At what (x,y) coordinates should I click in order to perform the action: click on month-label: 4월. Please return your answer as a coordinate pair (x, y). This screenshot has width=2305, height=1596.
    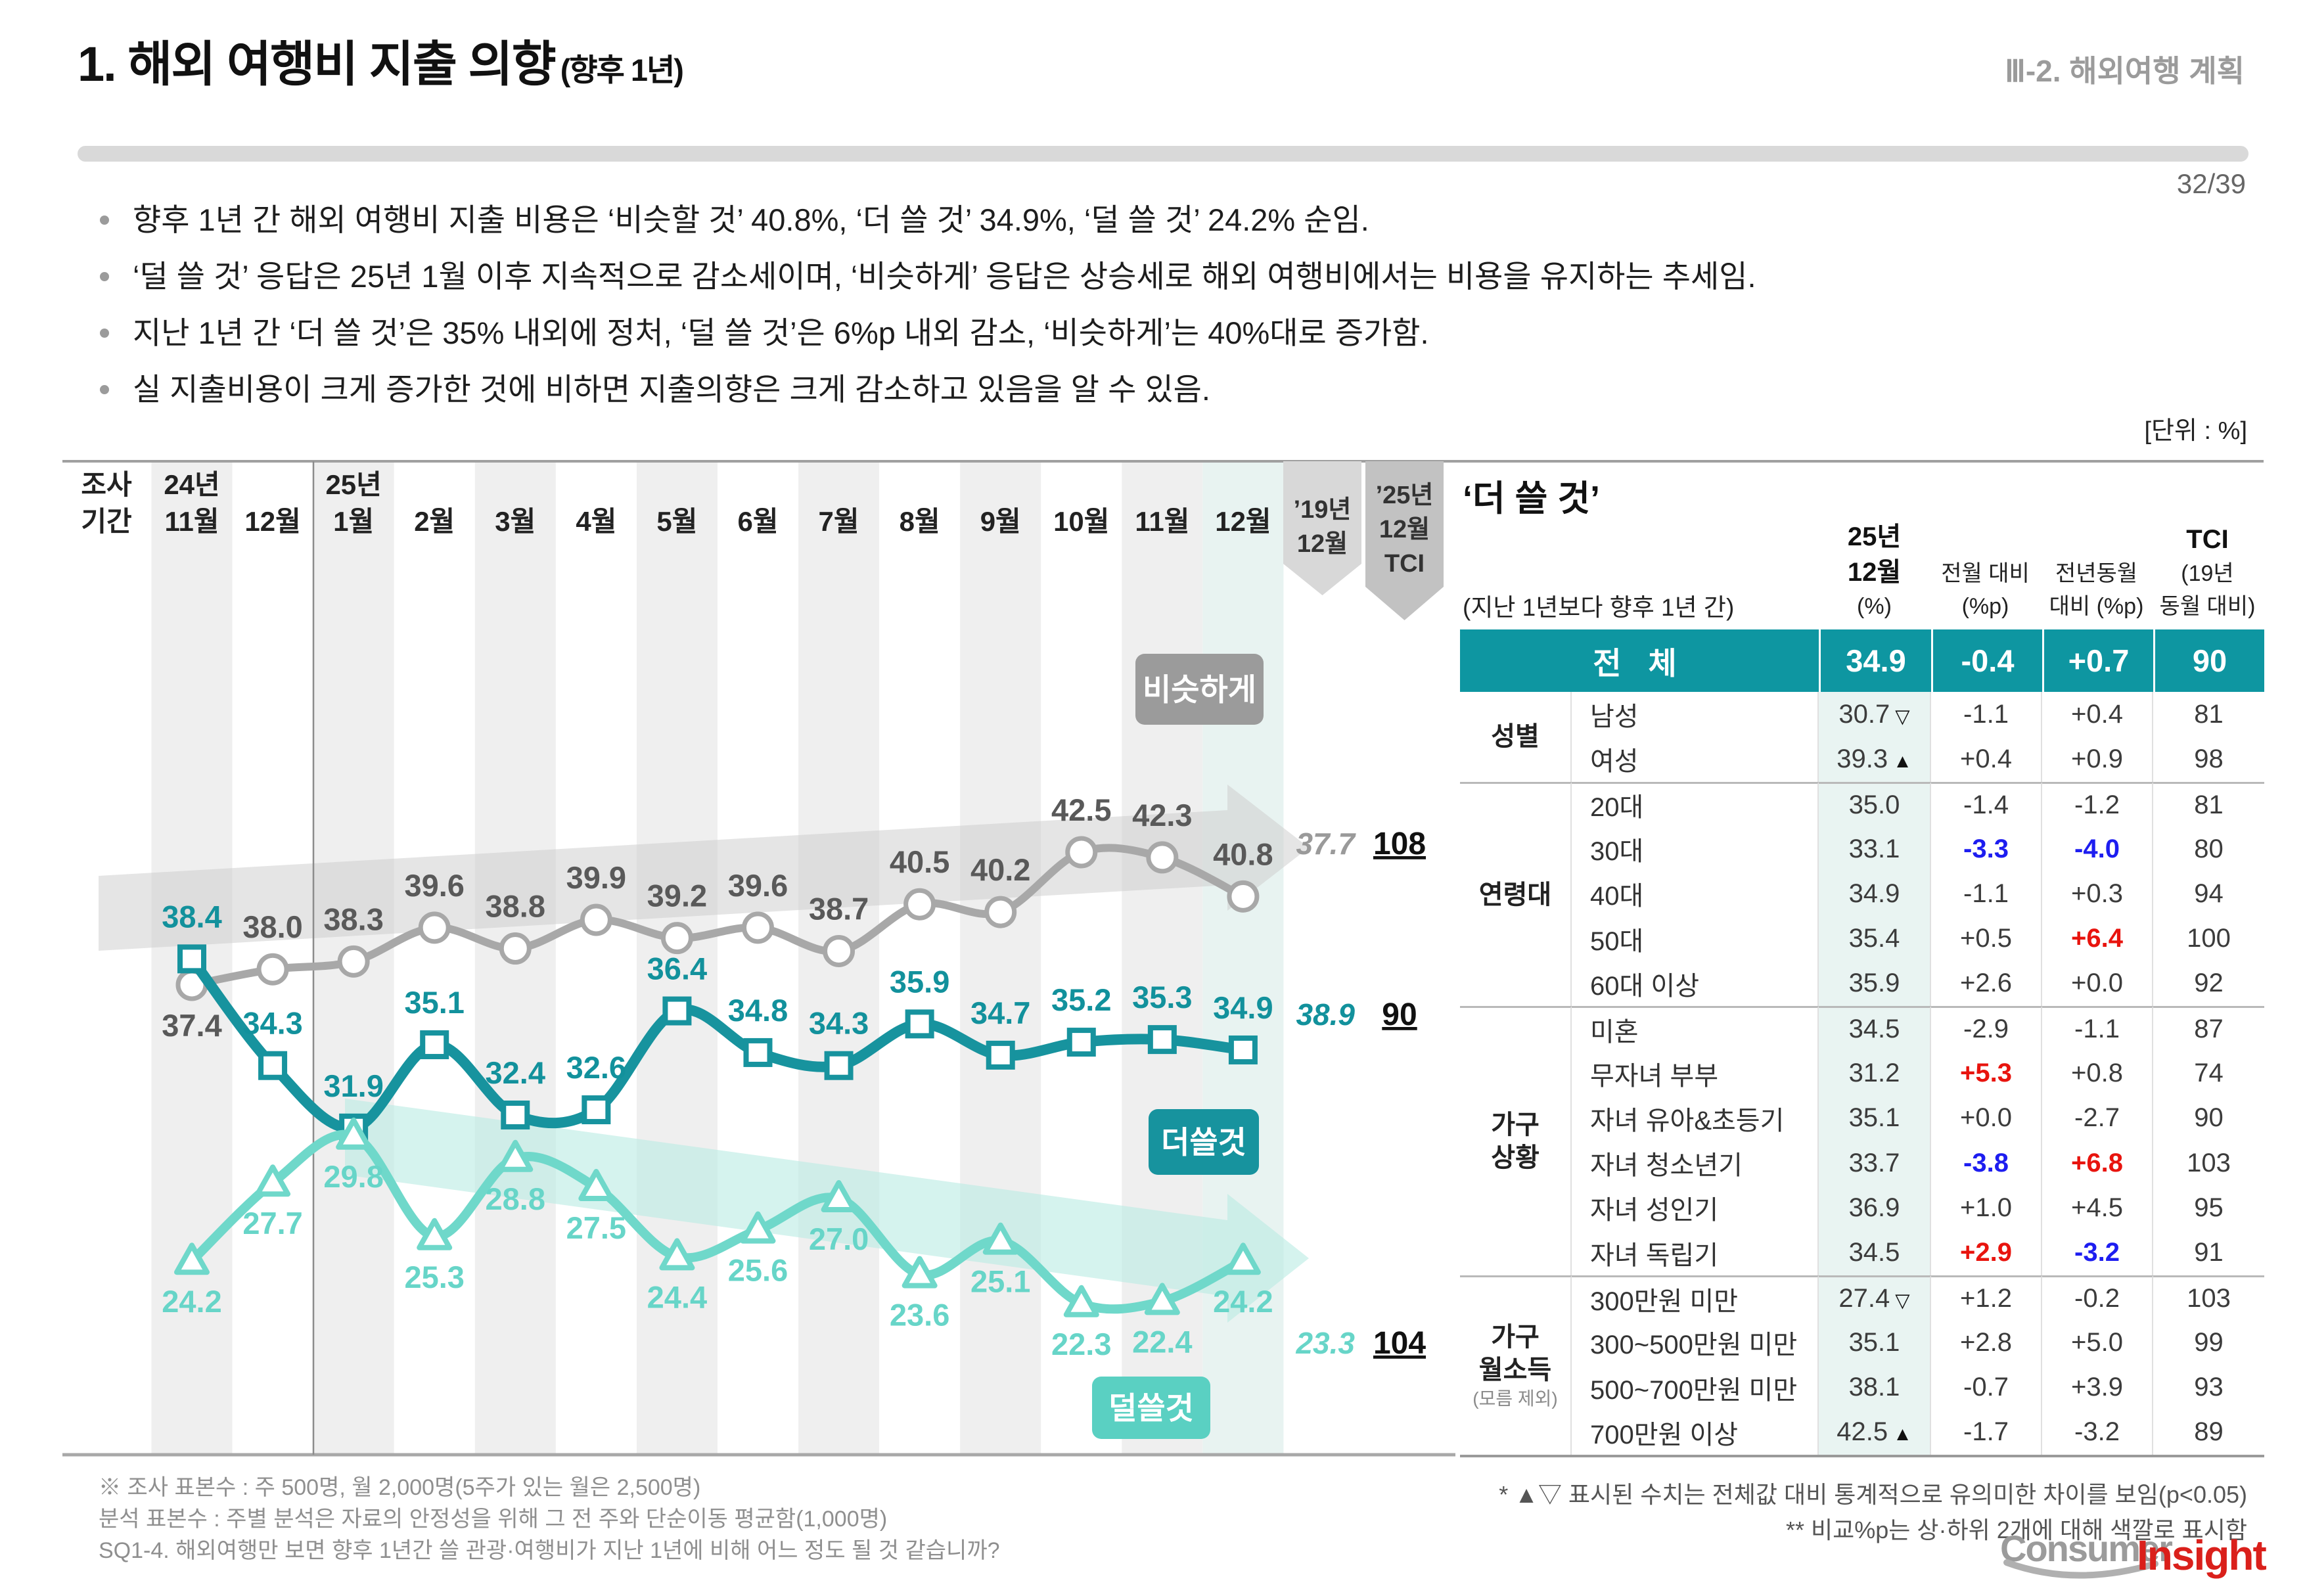
    Looking at the image, I should click on (596, 521).